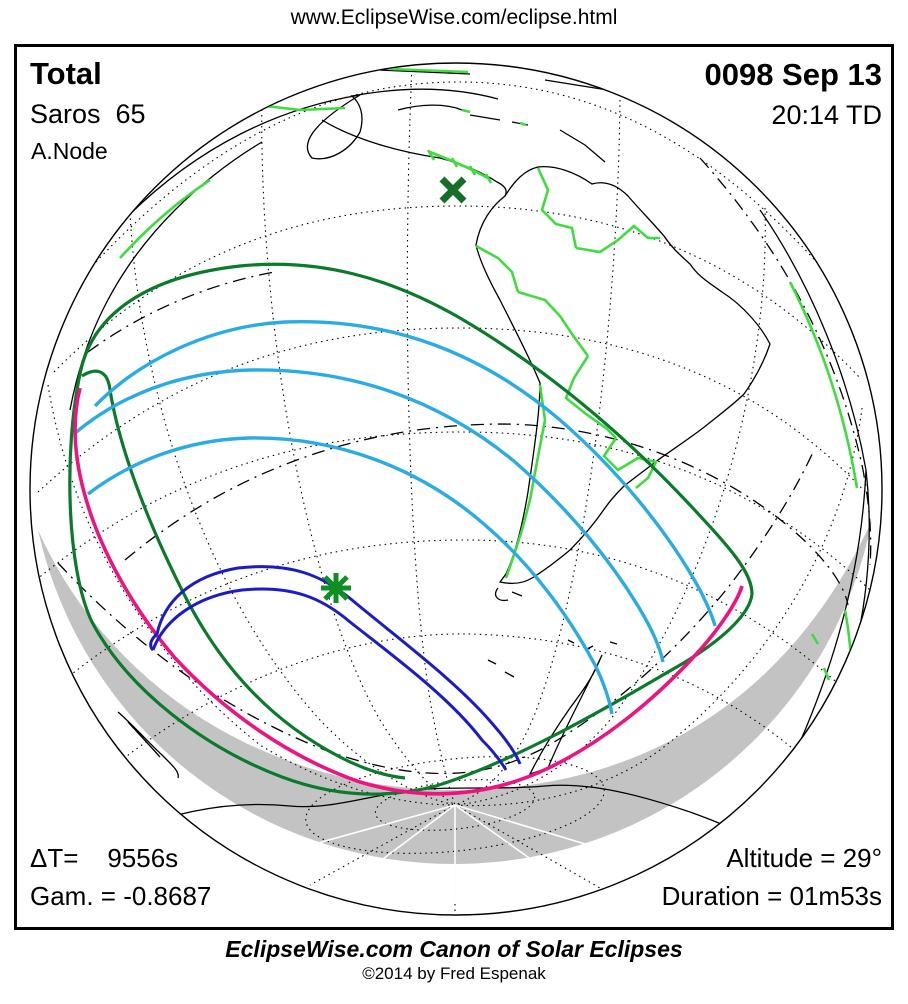  Describe the element at coordinates (121, 896) in the screenshot. I see `gamma-label: Gam. = -0.8687` at that location.